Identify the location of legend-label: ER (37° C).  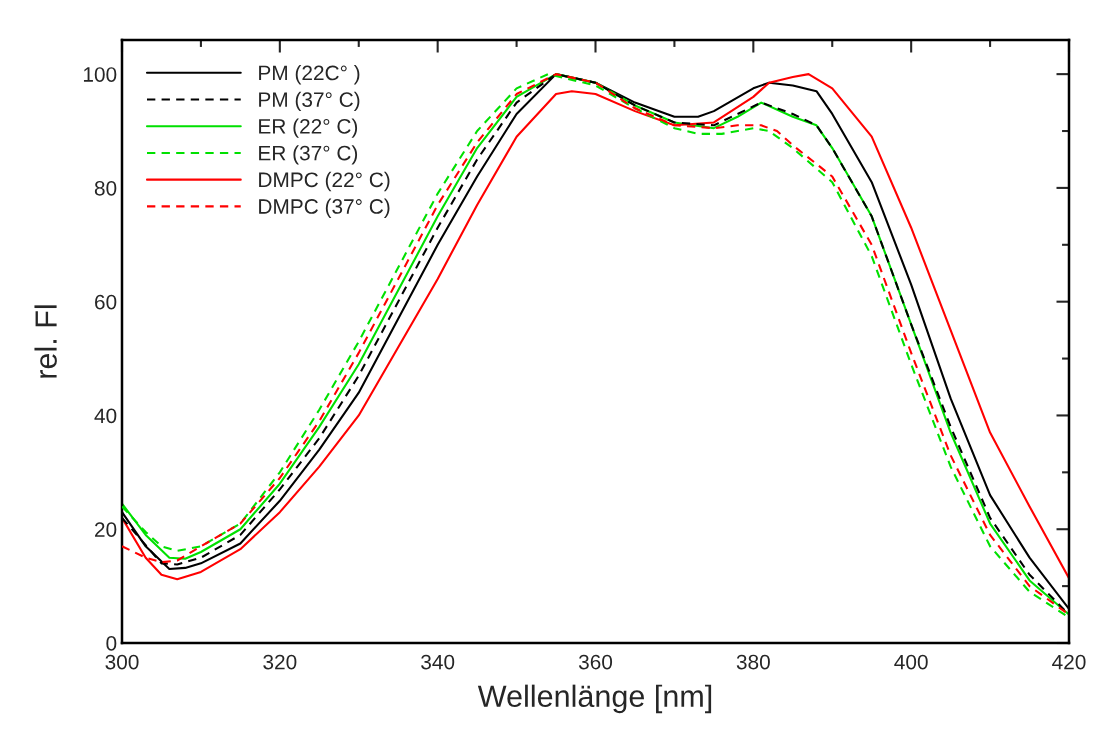
(308, 155).